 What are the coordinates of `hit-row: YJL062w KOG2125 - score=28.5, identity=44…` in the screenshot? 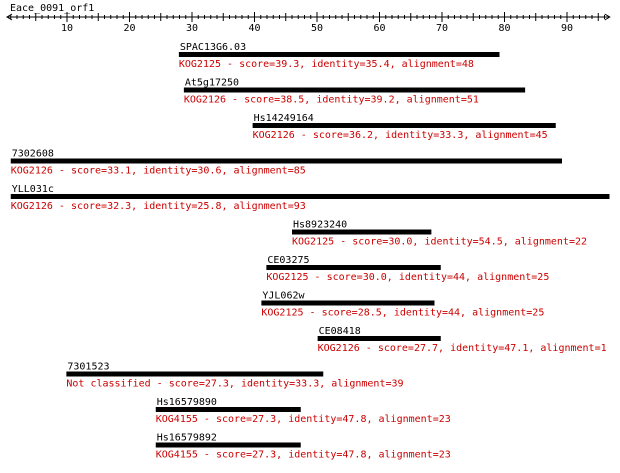 It's located at (402, 305).